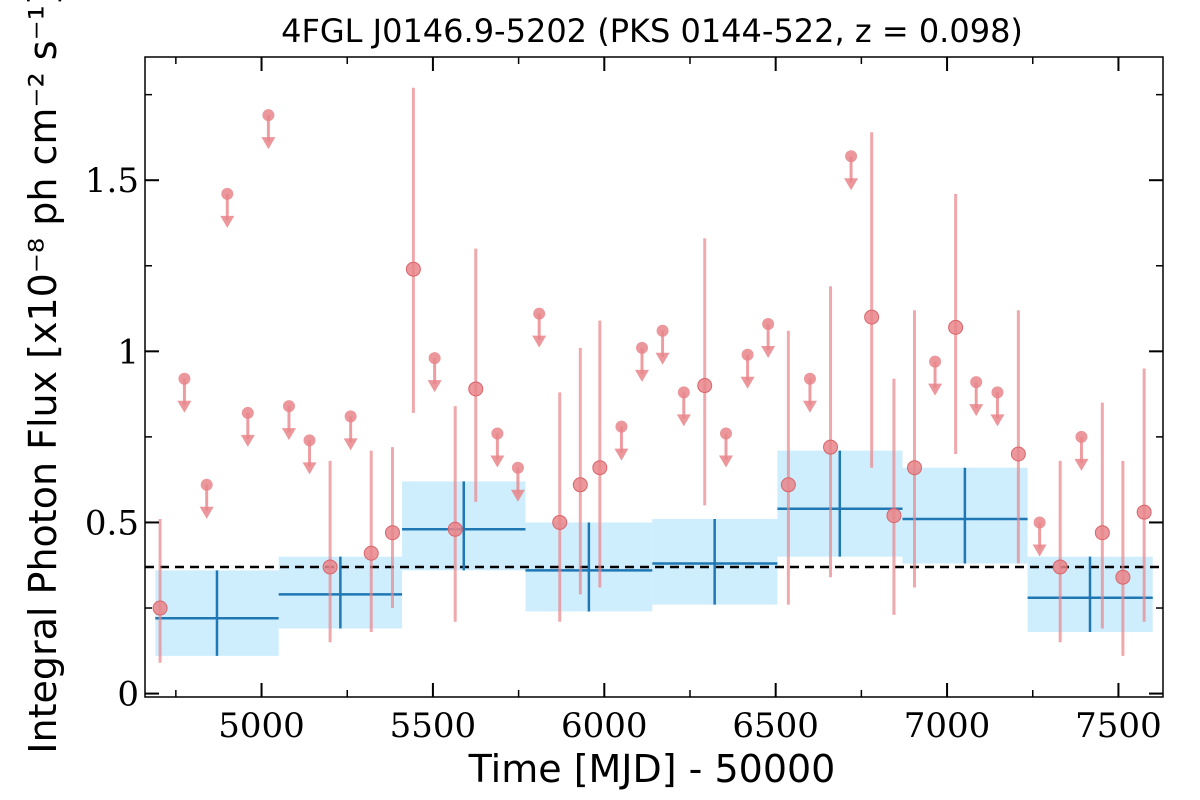 The image size is (1200, 800). Describe the element at coordinates (128, 352) in the screenshot. I see `y-tick-label-2: 1` at that location.